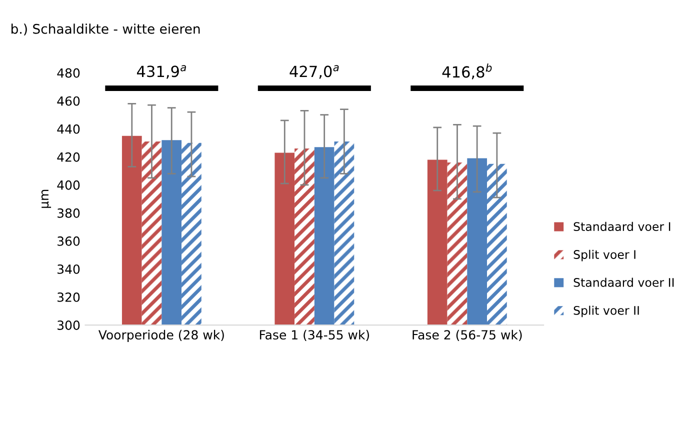  What do you see at coordinates (68, 129) in the screenshot?
I see `y-tick-label: 440` at bounding box center [68, 129].